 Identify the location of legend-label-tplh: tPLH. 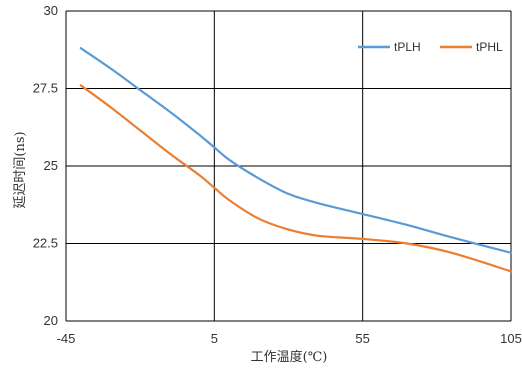
(407, 47).